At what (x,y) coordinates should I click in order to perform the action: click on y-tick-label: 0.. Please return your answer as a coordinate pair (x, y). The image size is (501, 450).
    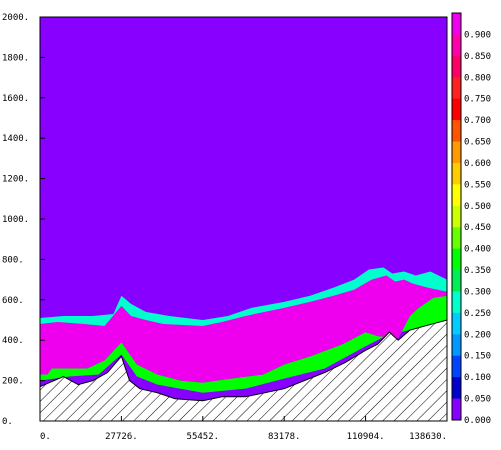
    Looking at the image, I should click on (7, 422).